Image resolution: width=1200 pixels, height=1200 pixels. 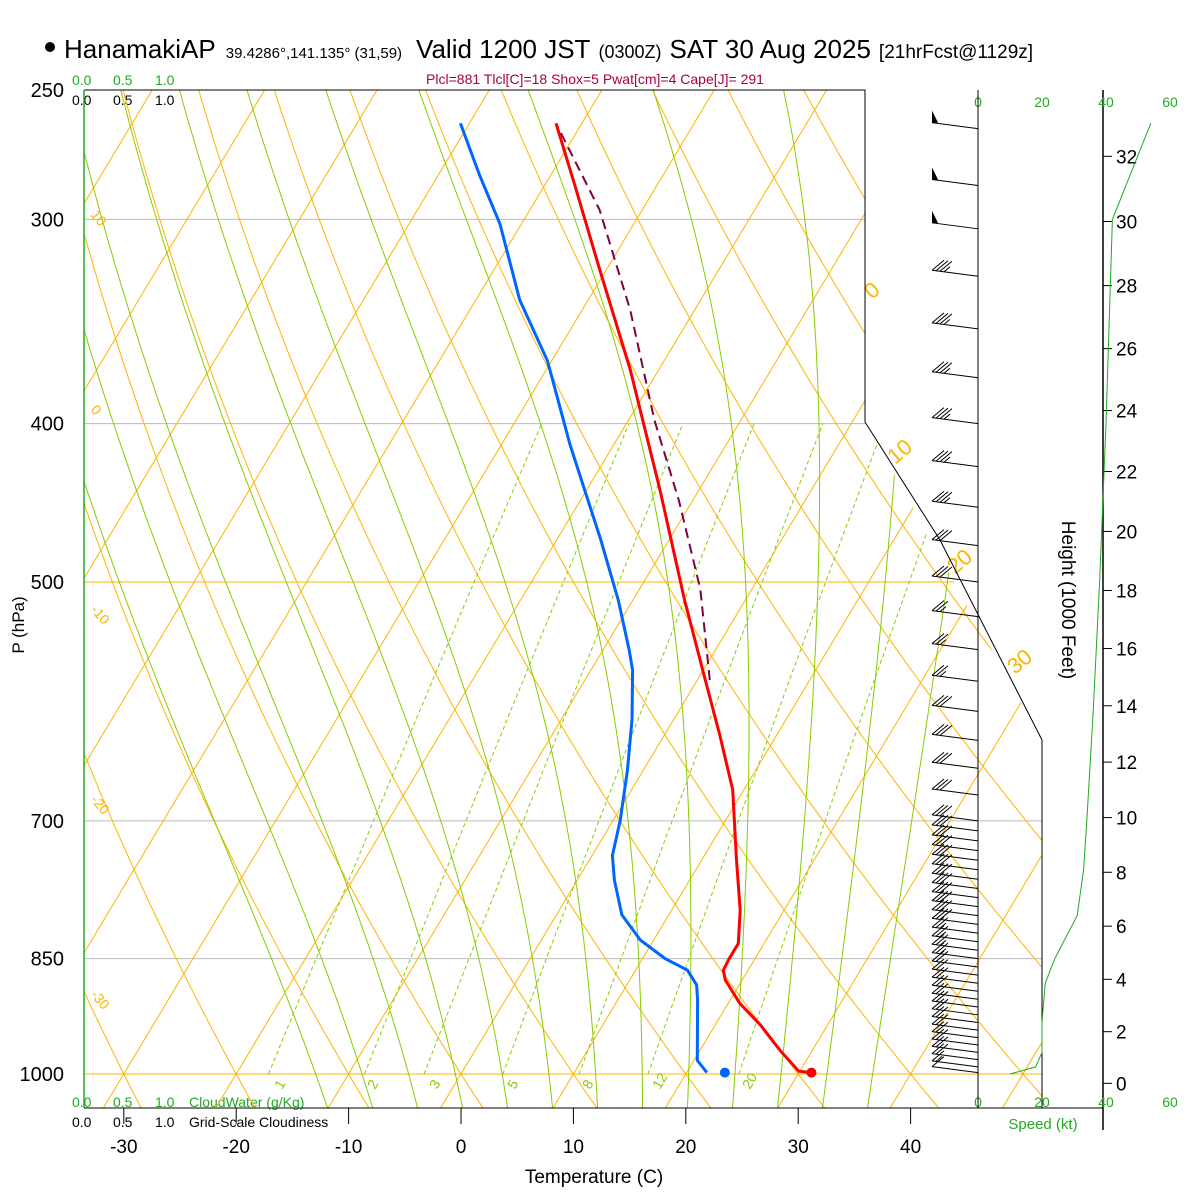 What do you see at coordinates (959, 561) in the screenshot?
I see `dry-adiabat-label: 20` at bounding box center [959, 561].